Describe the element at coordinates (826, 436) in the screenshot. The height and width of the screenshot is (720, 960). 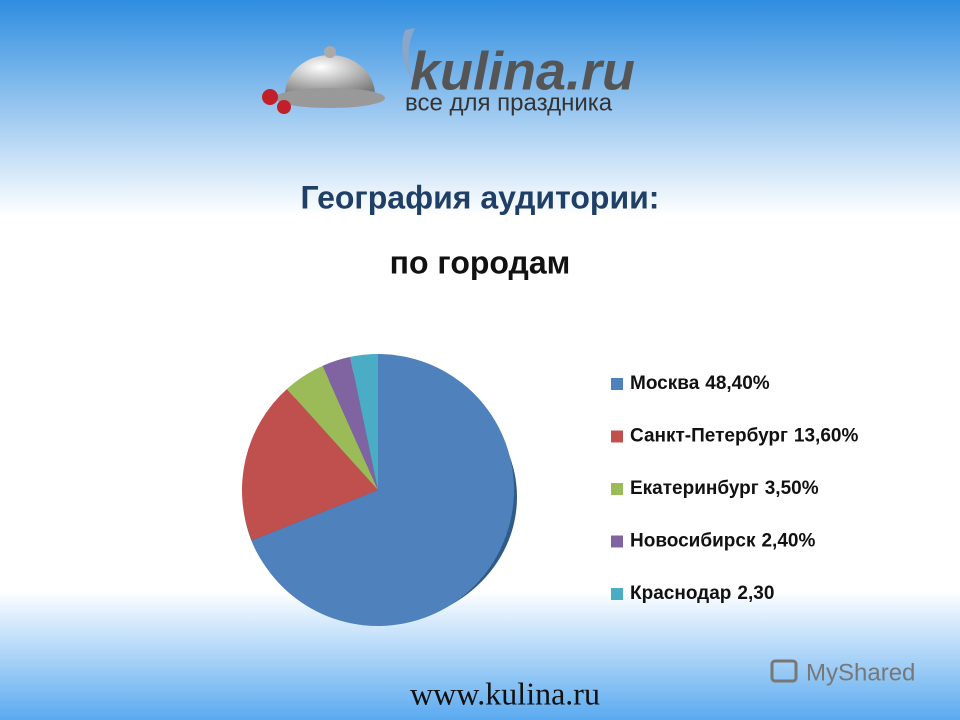
I see `legend-value: 13,60%` at that location.